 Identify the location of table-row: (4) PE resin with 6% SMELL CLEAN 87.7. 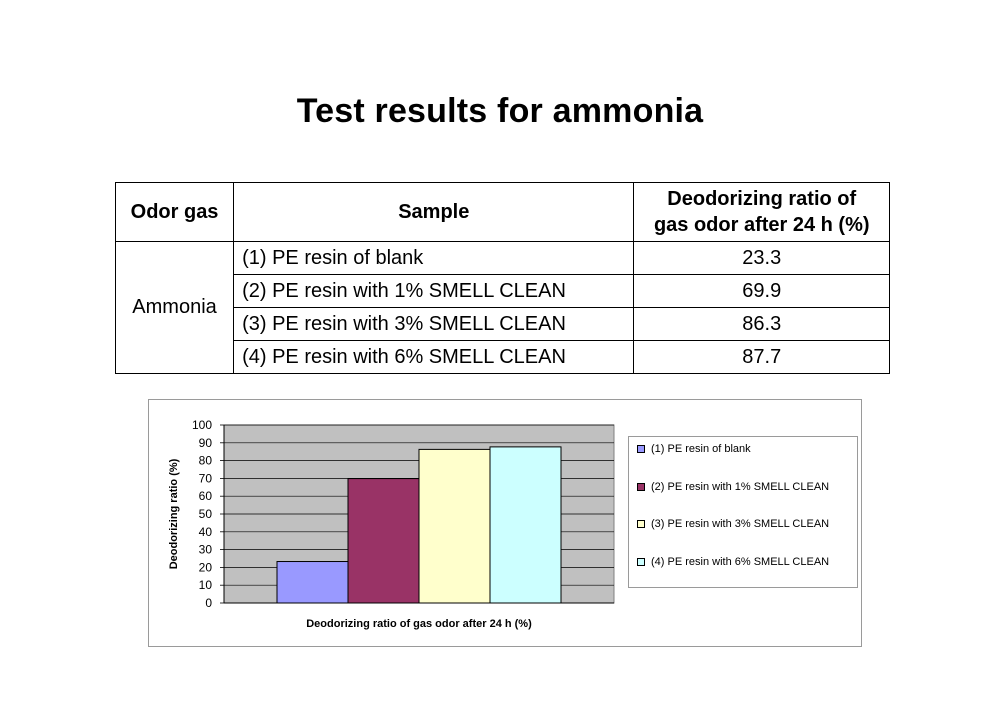
(503, 357).